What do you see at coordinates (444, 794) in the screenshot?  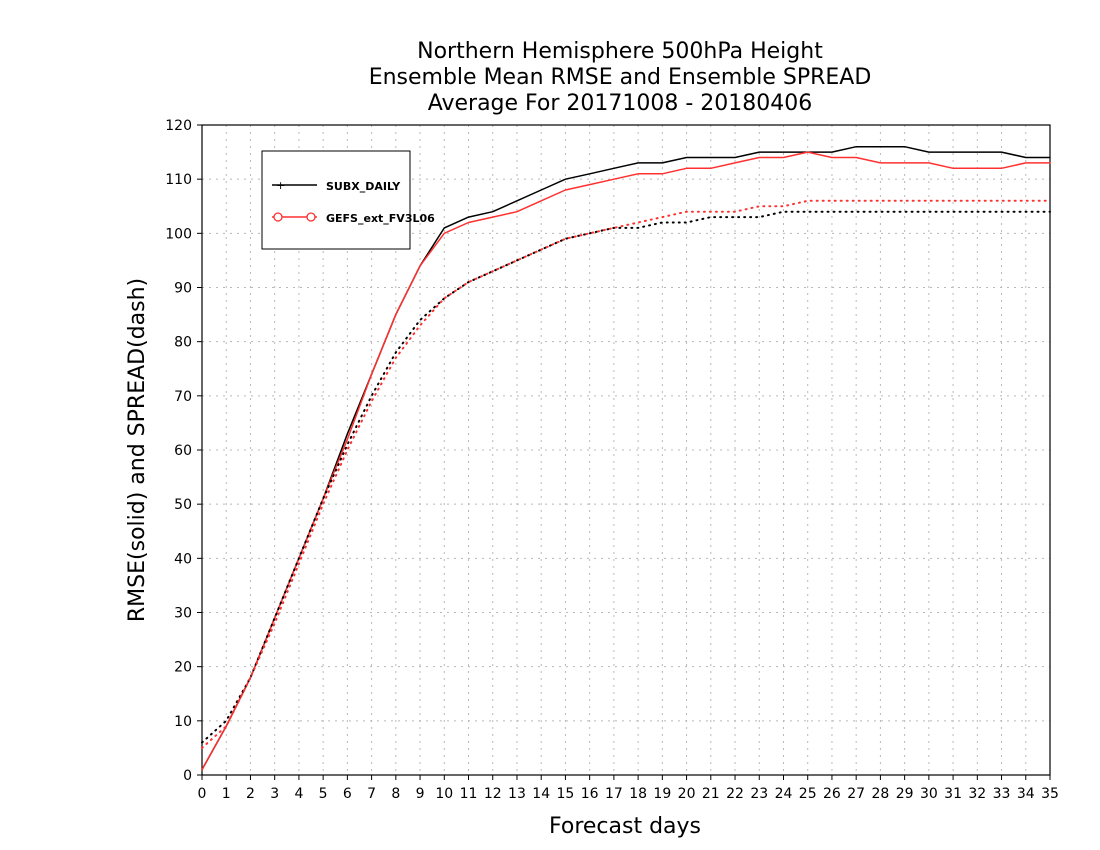 I see `x-tick-label: 10` at bounding box center [444, 794].